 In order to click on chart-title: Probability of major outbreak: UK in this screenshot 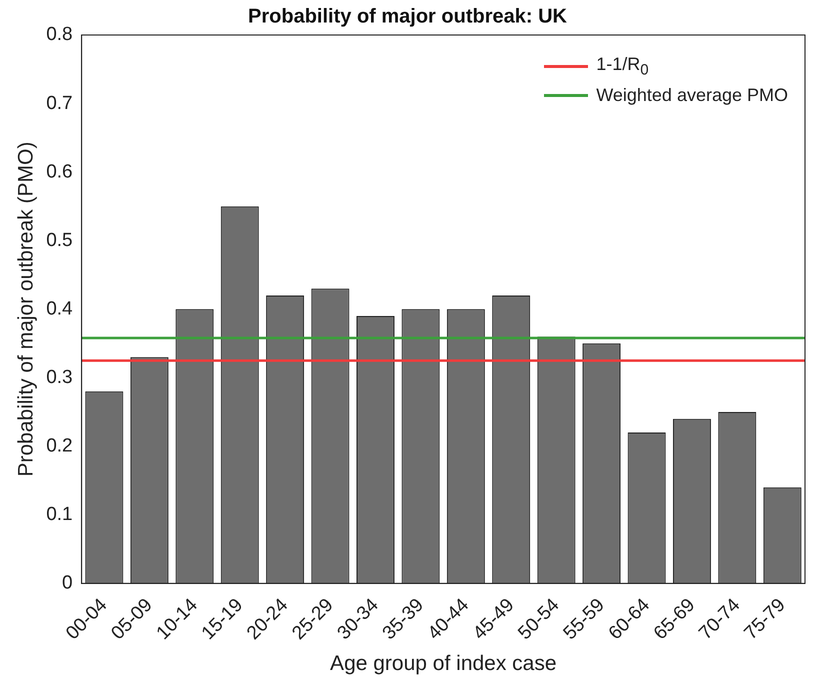, I will do `click(408, 17)`.